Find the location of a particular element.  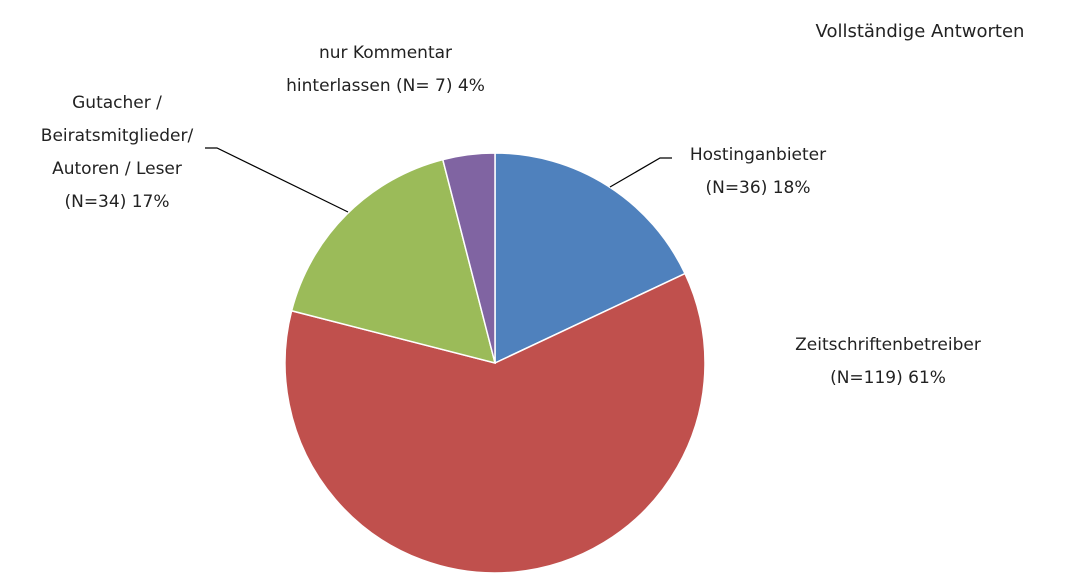

slice-label: Hostinganbieter (N=36) 18% is located at coordinates (758, 172).